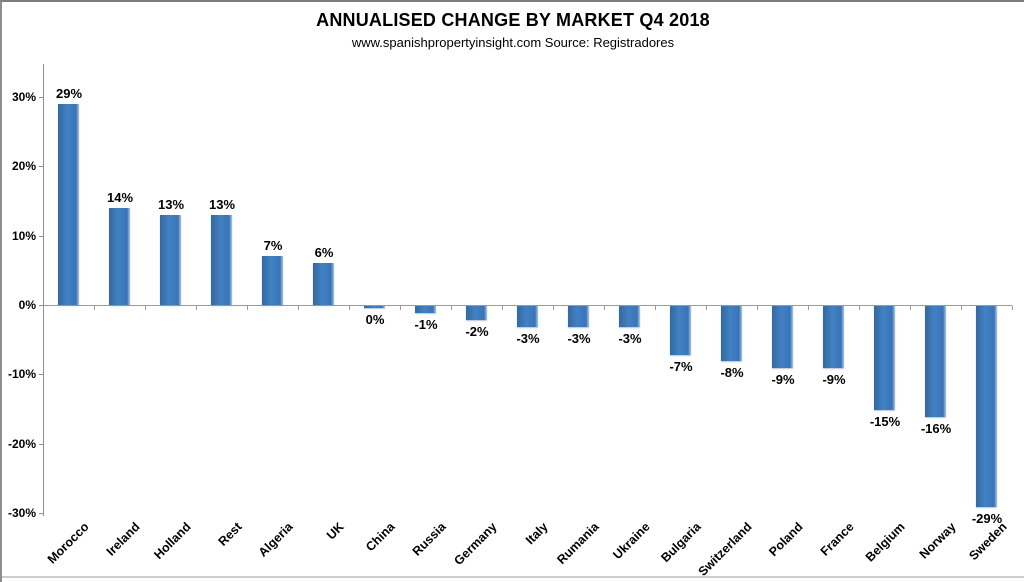 The height and width of the screenshot is (582, 1024). What do you see at coordinates (43, 290) in the screenshot?
I see `y-axis-line` at bounding box center [43, 290].